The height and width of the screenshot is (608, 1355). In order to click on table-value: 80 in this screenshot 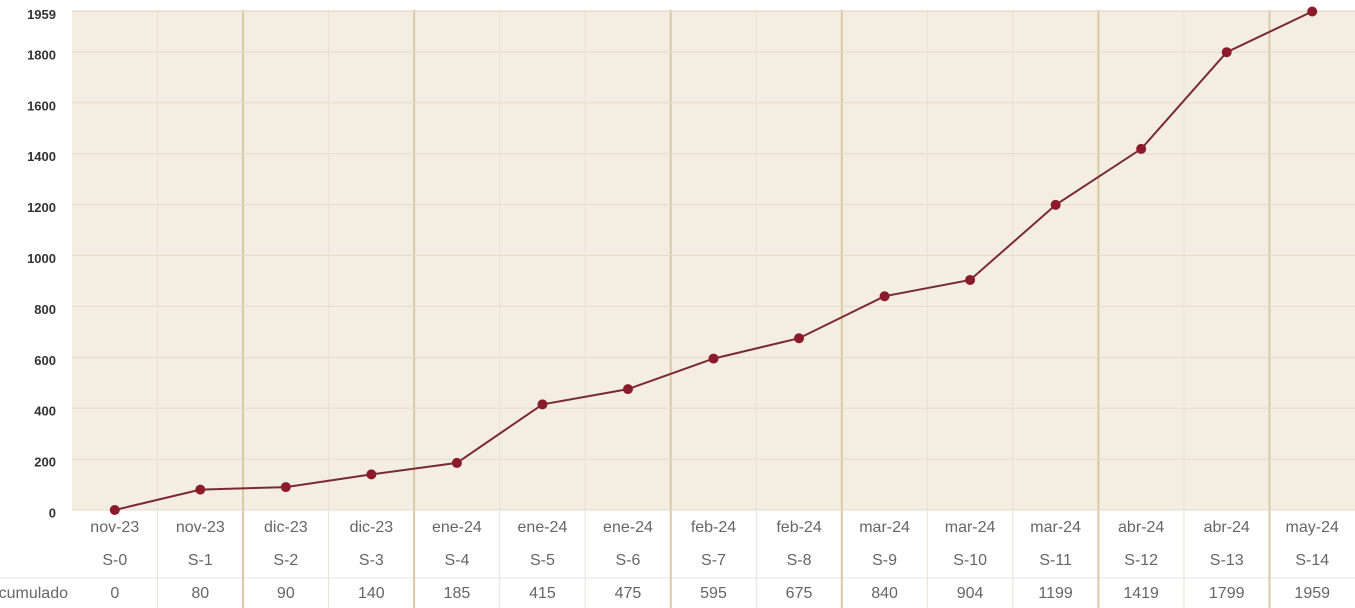, I will do `click(200, 593)`.